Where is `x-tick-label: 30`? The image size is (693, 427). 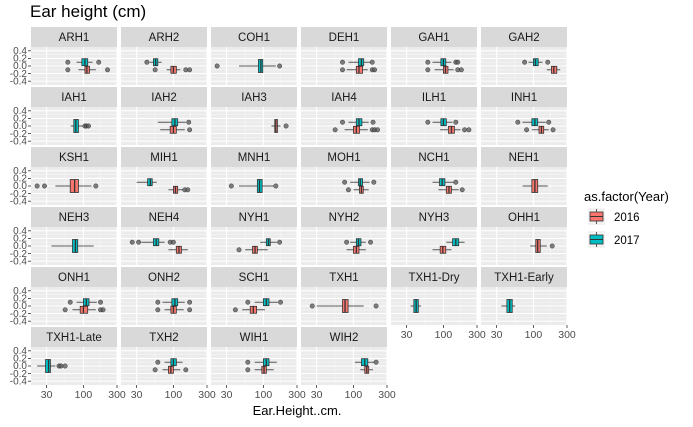
x-tick-label: 30 is located at coordinates (47, 395).